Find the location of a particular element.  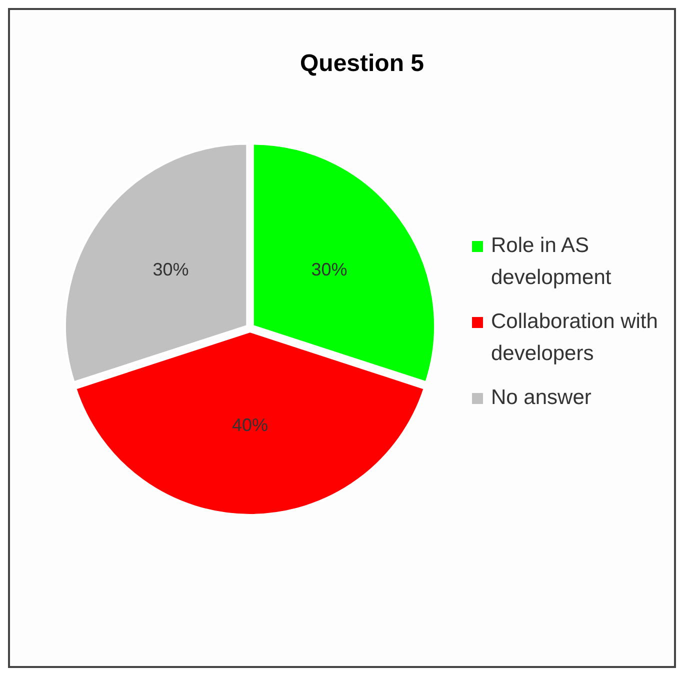

chart-title: Question 5 is located at coordinates (362, 64).